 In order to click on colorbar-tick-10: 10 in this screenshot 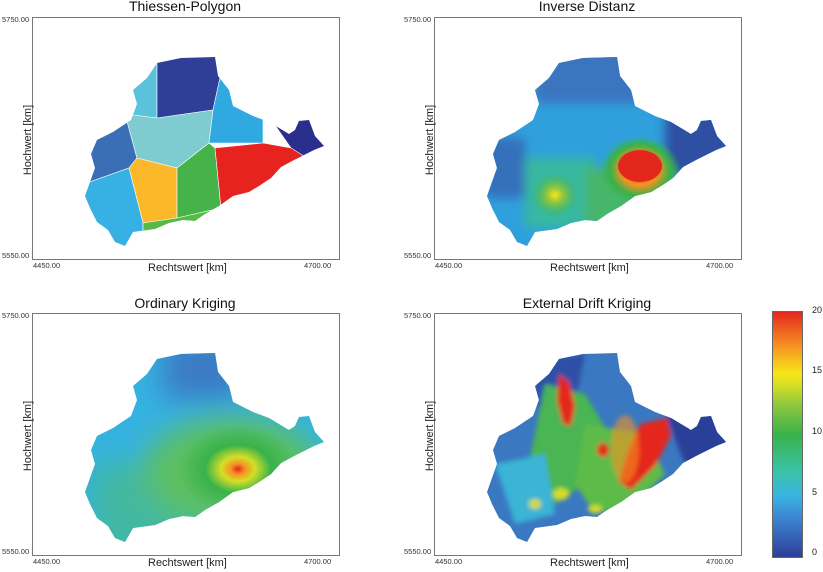, I will do `click(817, 431)`.